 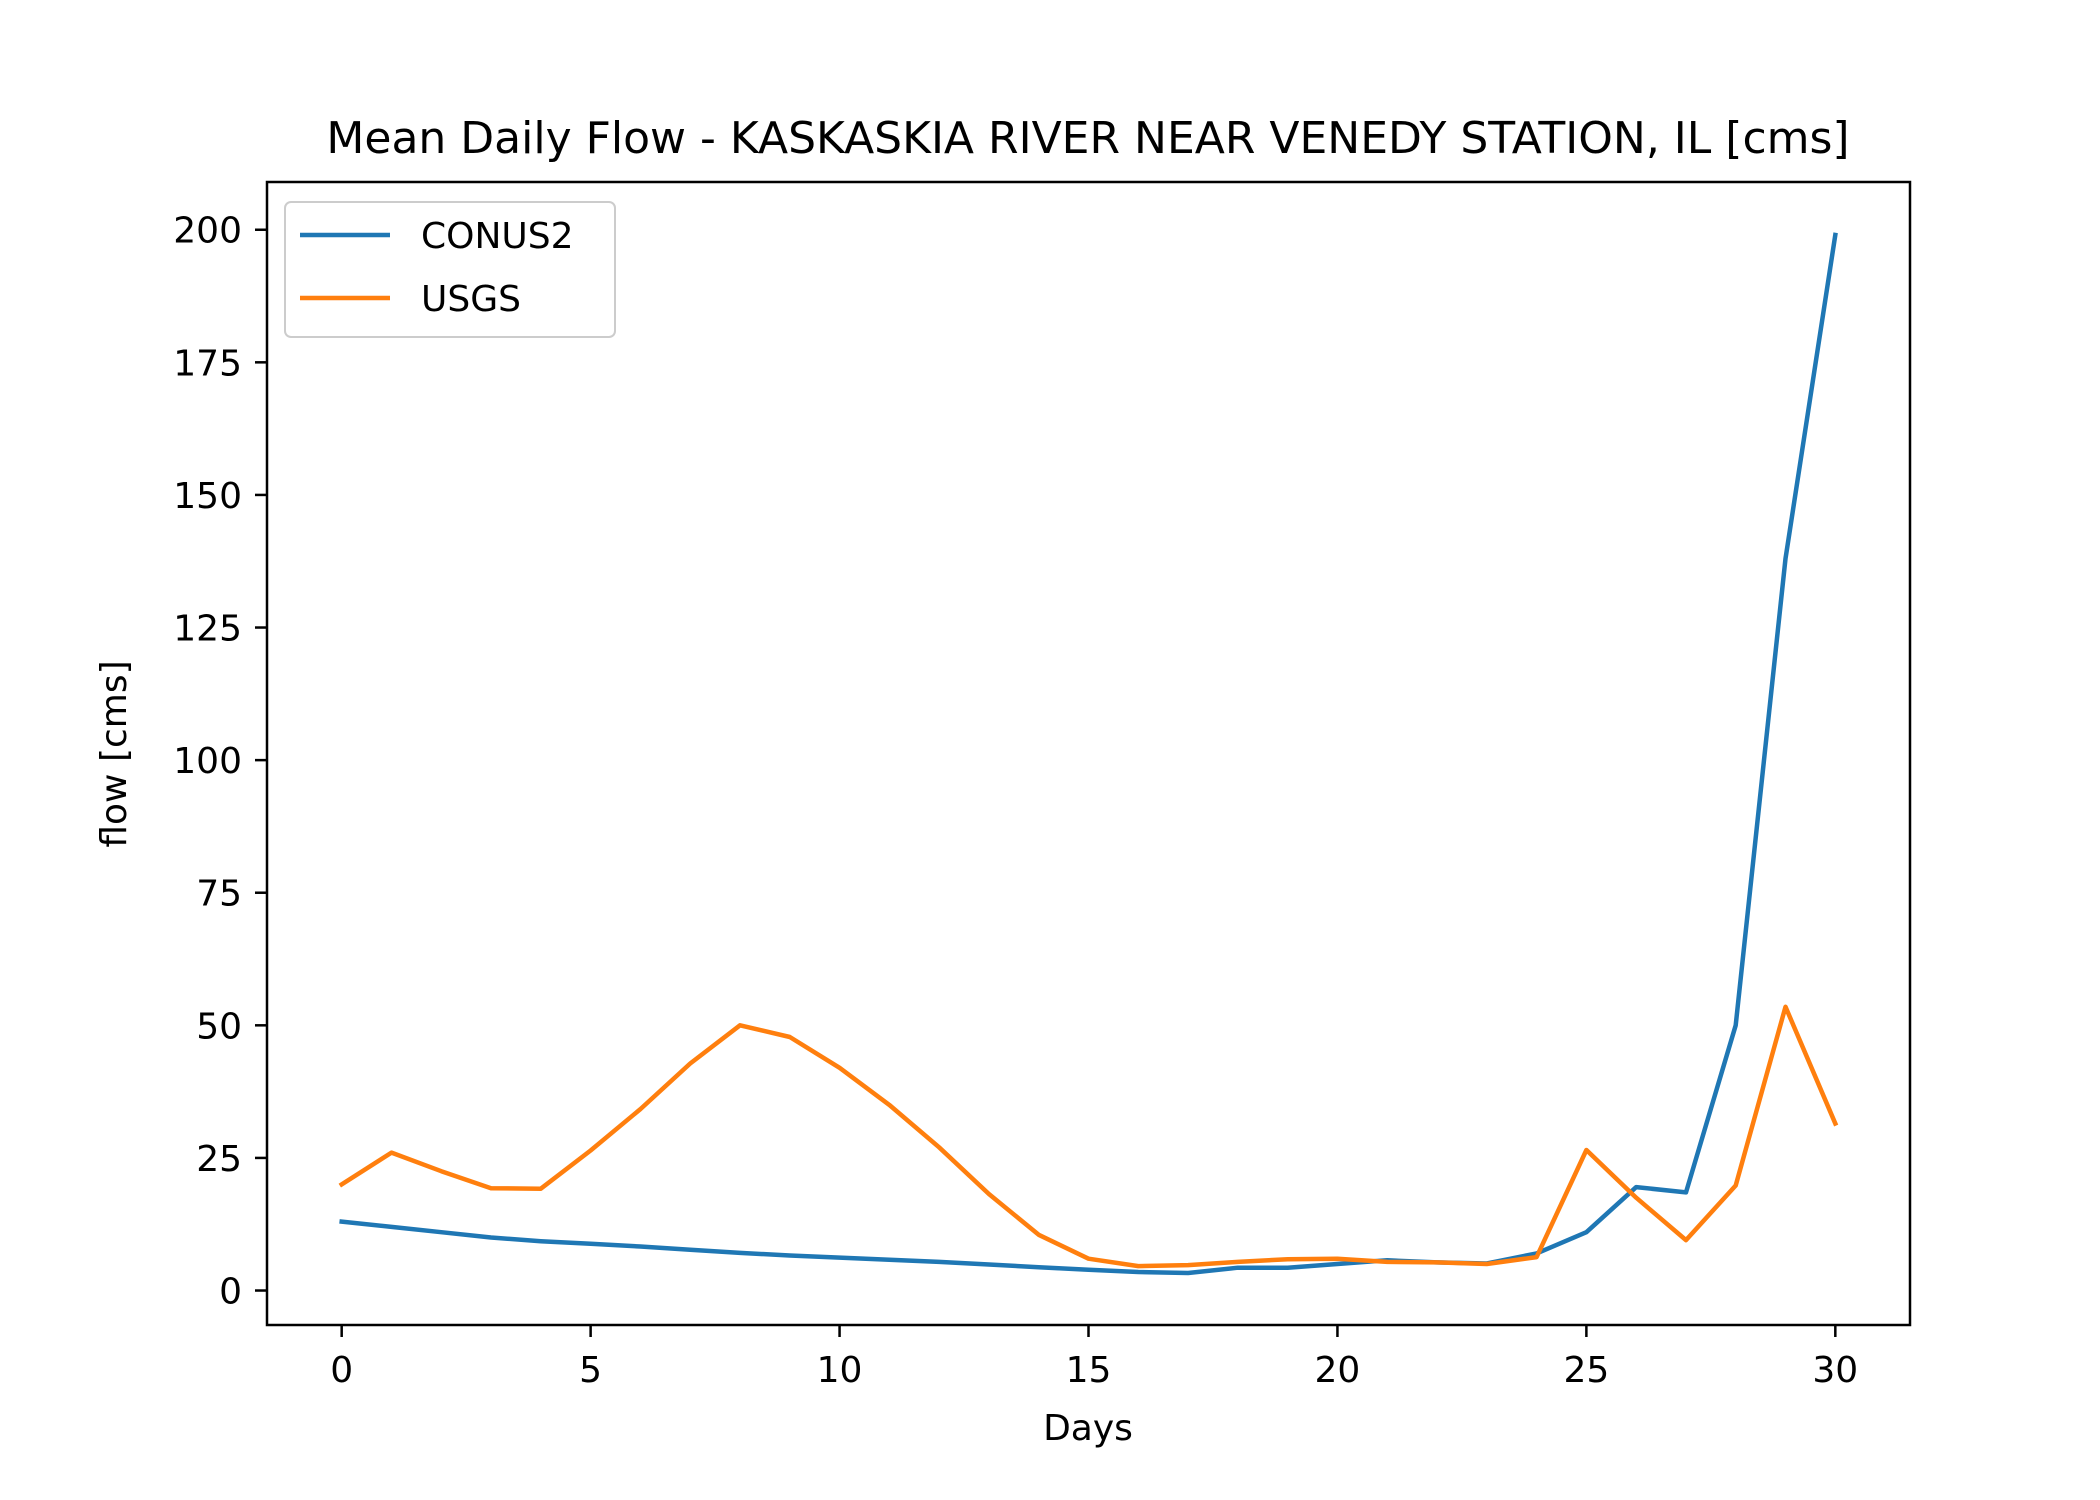 I want to click on x-axis: 0 5 10 15 20 25 30, so click(x=1094, y=1358).